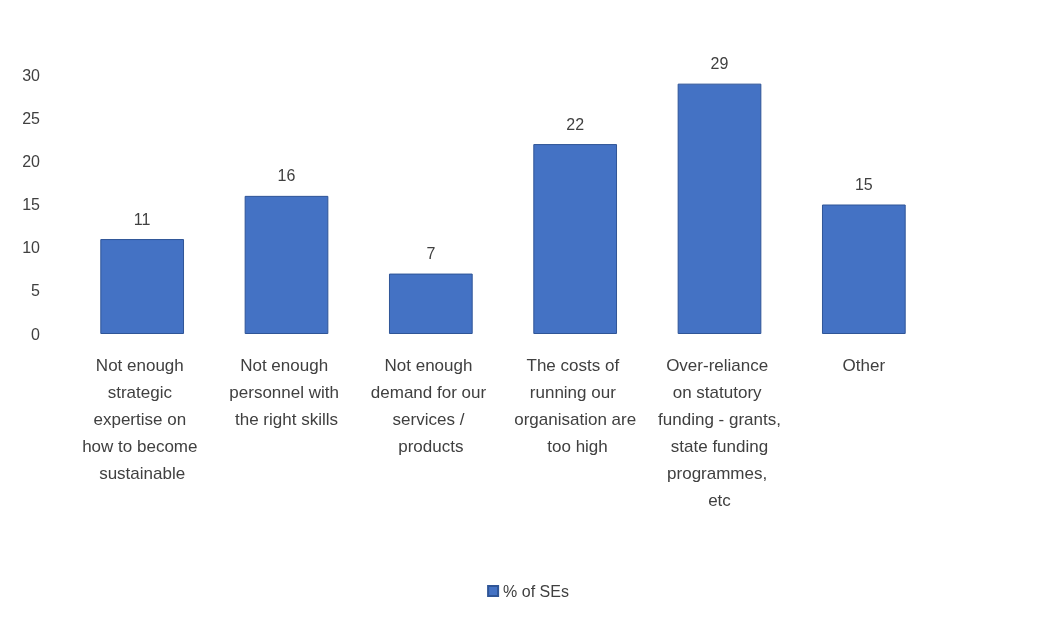 This screenshot has height=619, width=1056. What do you see at coordinates (31, 118) in the screenshot?
I see `y-tick-label: 25` at bounding box center [31, 118].